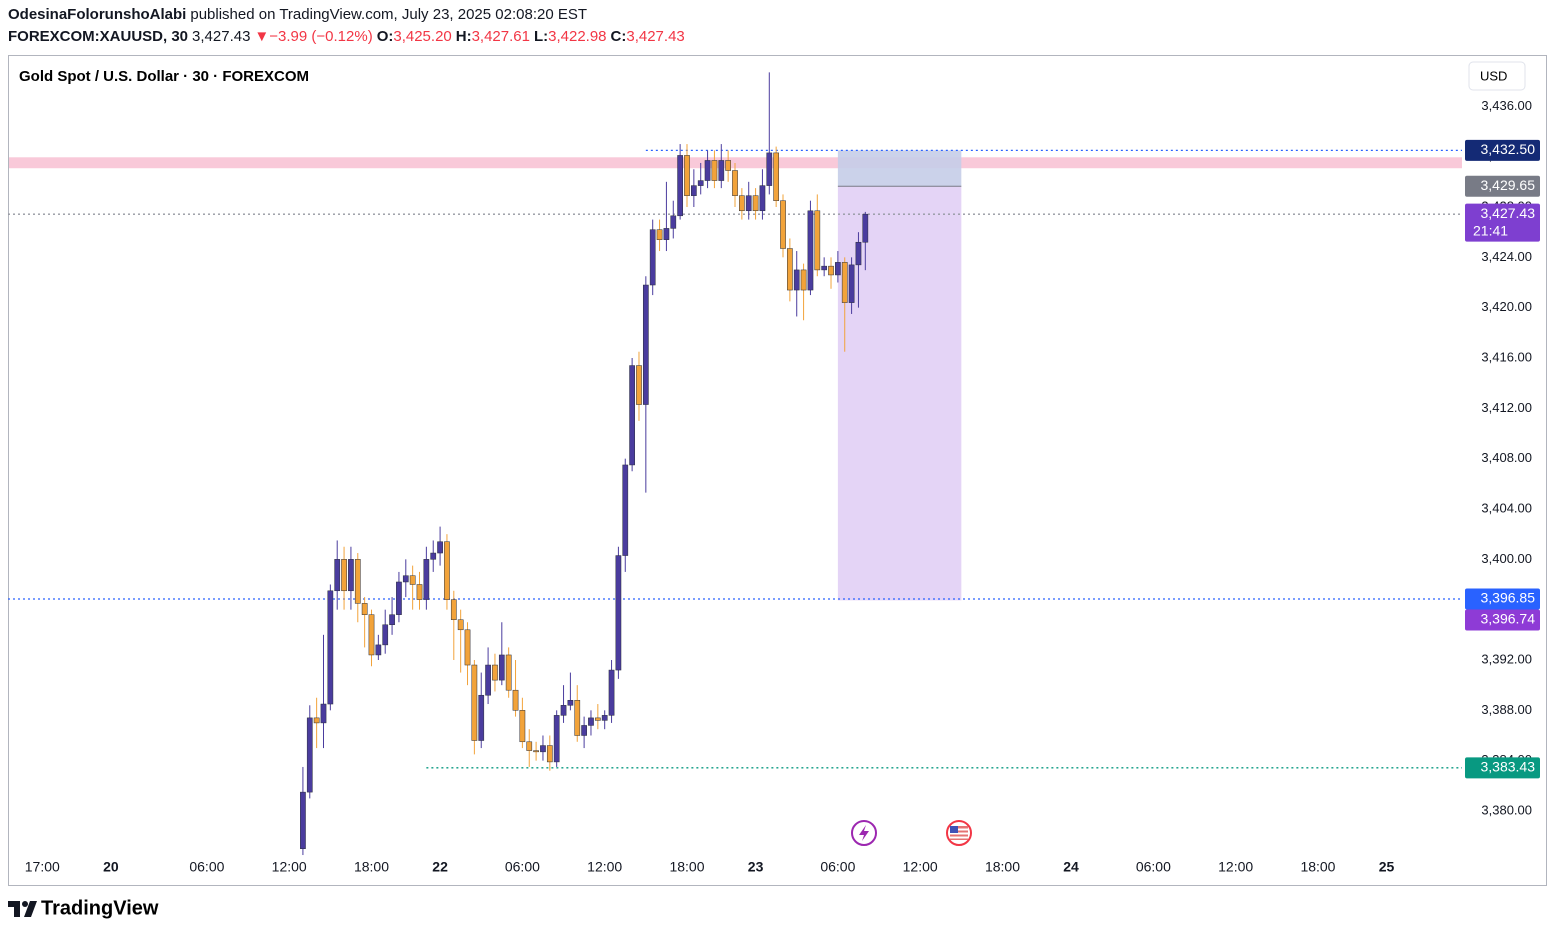 The width and height of the screenshot is (1555, 932). What do you see at coordinates (100, 908) in the screenshot?
I see `brand: TradingView` at bounding box center [100, 908].